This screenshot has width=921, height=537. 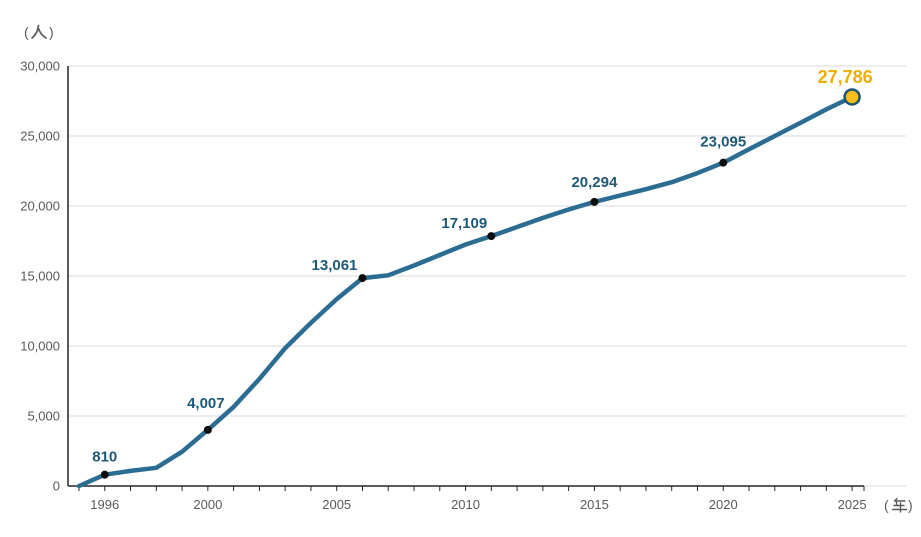 What do you see at coordinates (40, 346) in the screenshot?
I see `y-axis-tick-label: 10,000` at bounding box center [40, 346].